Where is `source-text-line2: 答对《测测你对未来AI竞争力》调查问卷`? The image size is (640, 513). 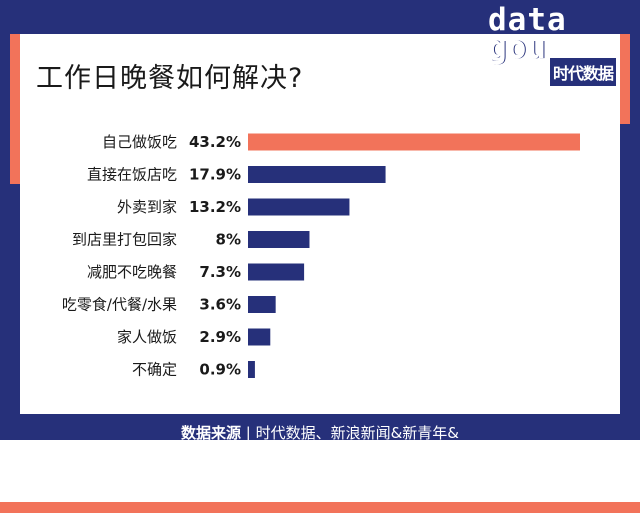
source-text-line2: 答对《测测你对未来AI竞争力》调查问卷 is located at coordinates (320, 459).